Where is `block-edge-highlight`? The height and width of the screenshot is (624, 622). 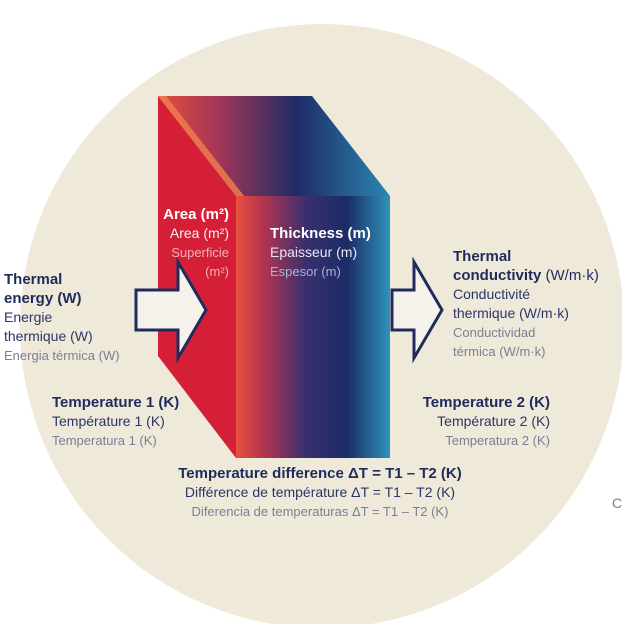 block-edge-highlight is located at coordinates (201, 146).